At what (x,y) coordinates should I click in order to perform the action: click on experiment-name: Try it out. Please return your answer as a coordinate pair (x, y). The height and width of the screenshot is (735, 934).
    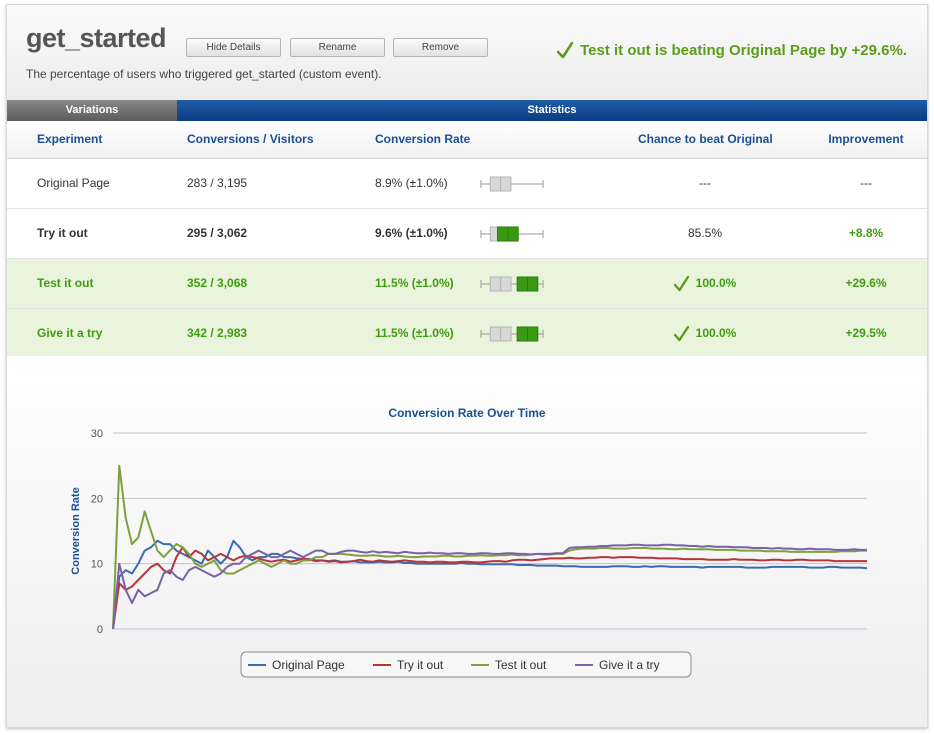
    Looking at the image, I should click on (62, 233).